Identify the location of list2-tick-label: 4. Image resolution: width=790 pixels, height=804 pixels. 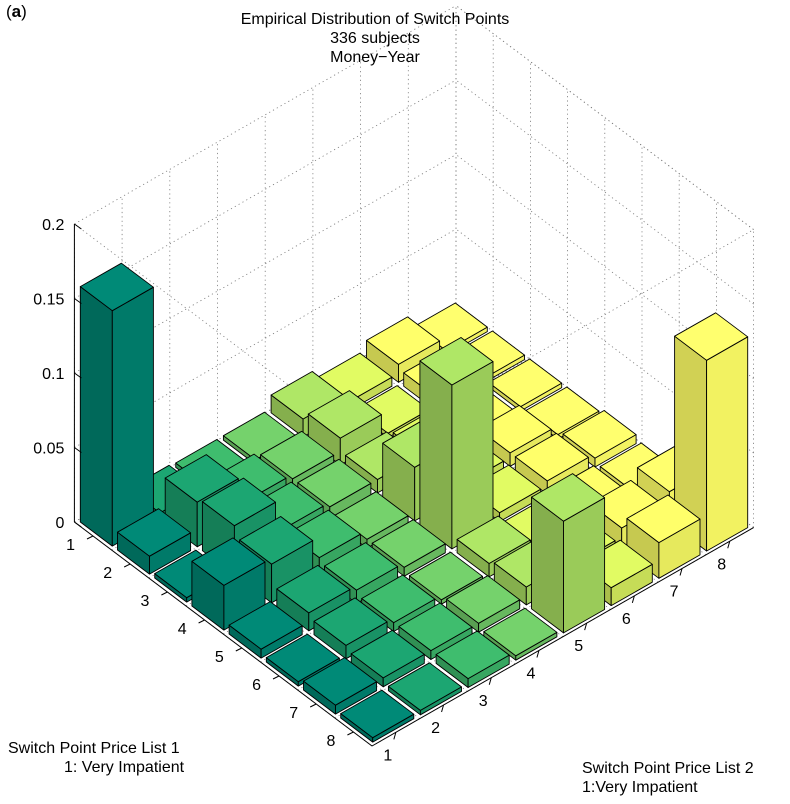
(530, 673).